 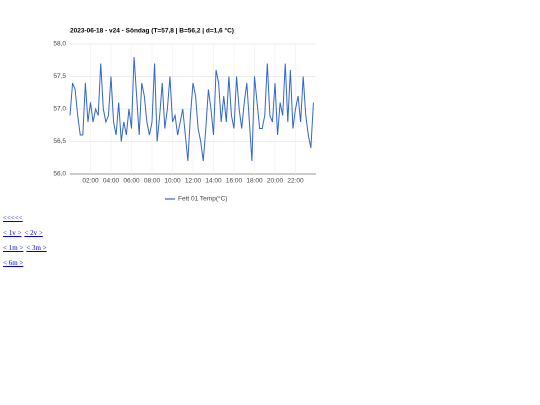 What do you see at coordinates (152, 181) in the screenshot?
I see `x-tick-label: 08:00` at bounding box center [152, 181].